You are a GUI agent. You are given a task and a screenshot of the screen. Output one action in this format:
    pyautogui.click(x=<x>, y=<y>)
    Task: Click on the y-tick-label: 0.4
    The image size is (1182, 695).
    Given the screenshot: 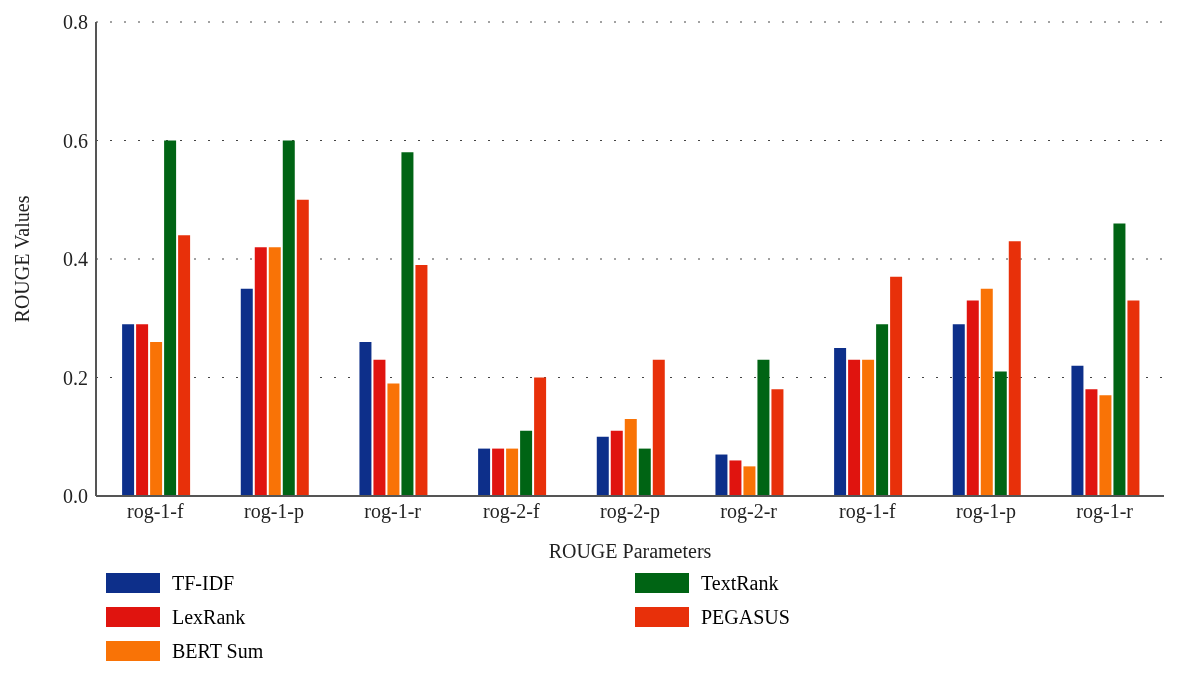 What is the action you would take?
    pyautogui.click(x=75, y=259)
    